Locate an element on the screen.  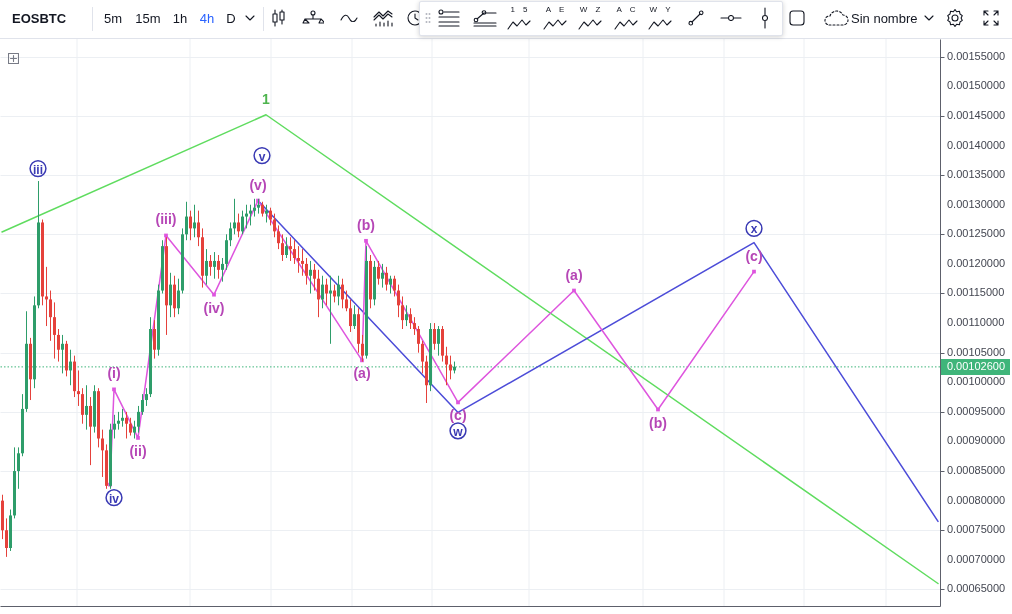
y-tick-label: 0.00125000 is located at coordinates (976, 233).